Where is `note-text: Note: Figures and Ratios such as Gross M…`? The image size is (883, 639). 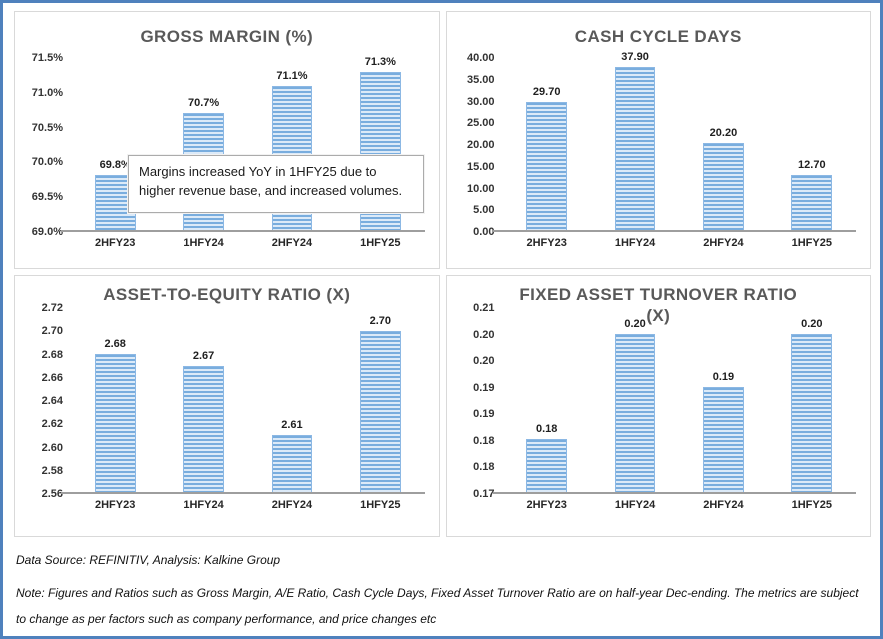
note-text: Note: Figures and Ratios such as Gross M… is located at coordinates (437, 606).